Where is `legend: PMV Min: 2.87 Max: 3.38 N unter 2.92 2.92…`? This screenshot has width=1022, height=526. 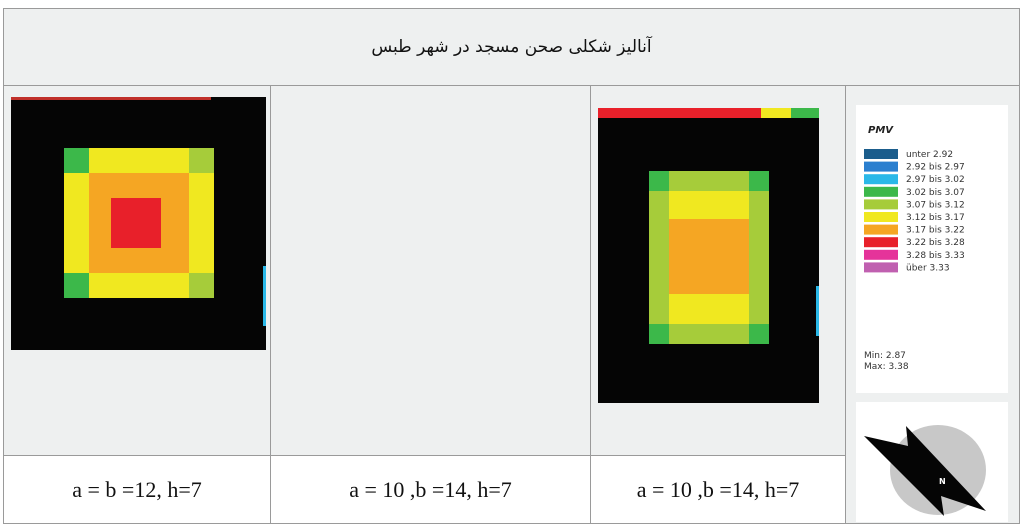
legend: PMV Min: 2.87 Max: 3.38 N unter 2.92 2.92… is located at coordinates (932, 313).